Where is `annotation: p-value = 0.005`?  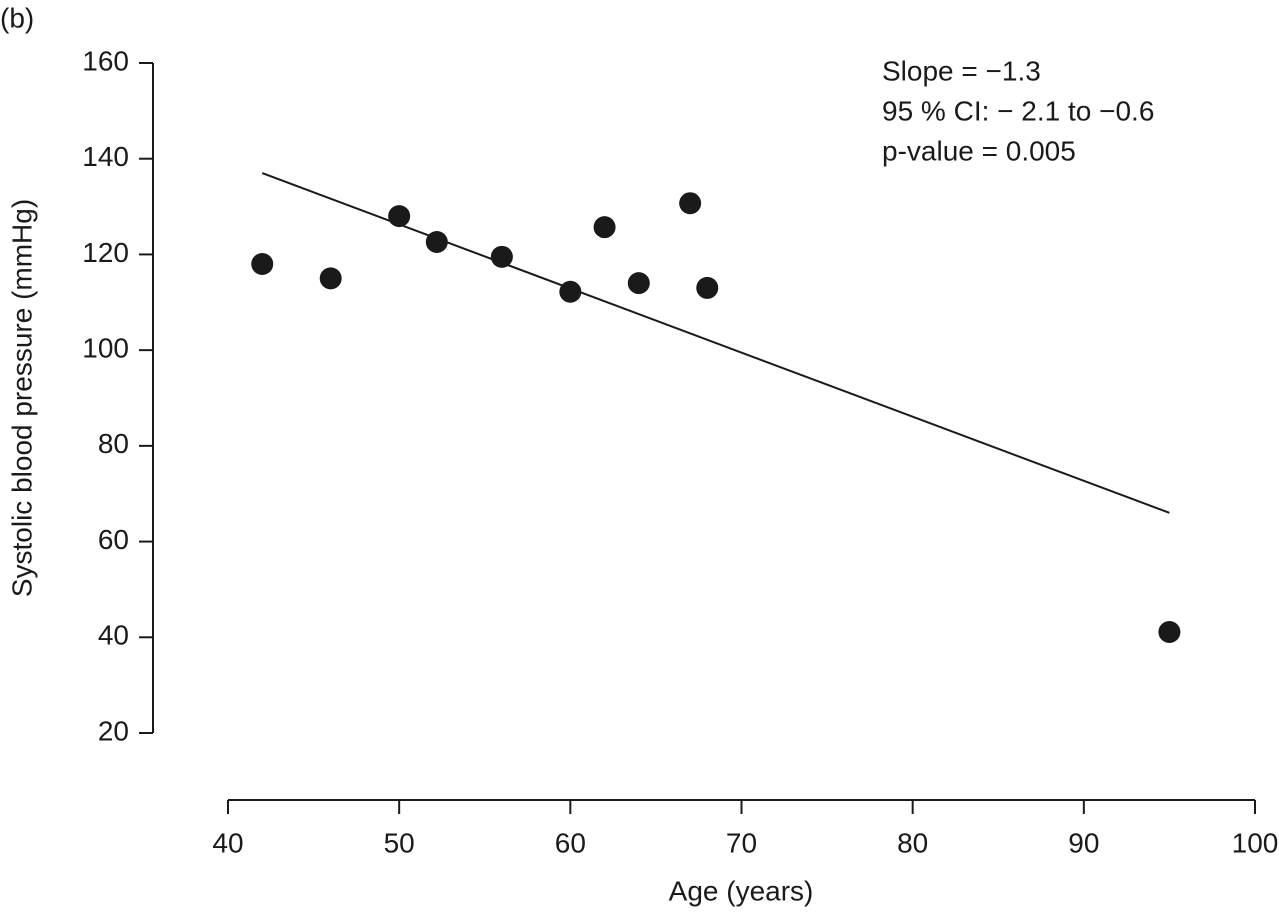 annotation: p-value = 0.005 is located at coordinates (979, 150).